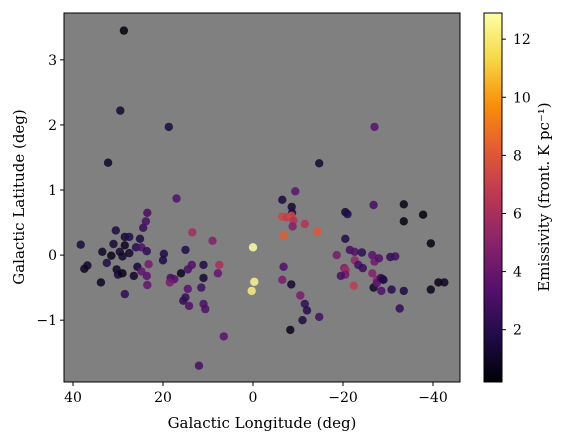 This screenshot has width=562, height=441. Describe the element at coordinates (52, 126) in the screenshot. I see `y-tick-label: 2` at that location.